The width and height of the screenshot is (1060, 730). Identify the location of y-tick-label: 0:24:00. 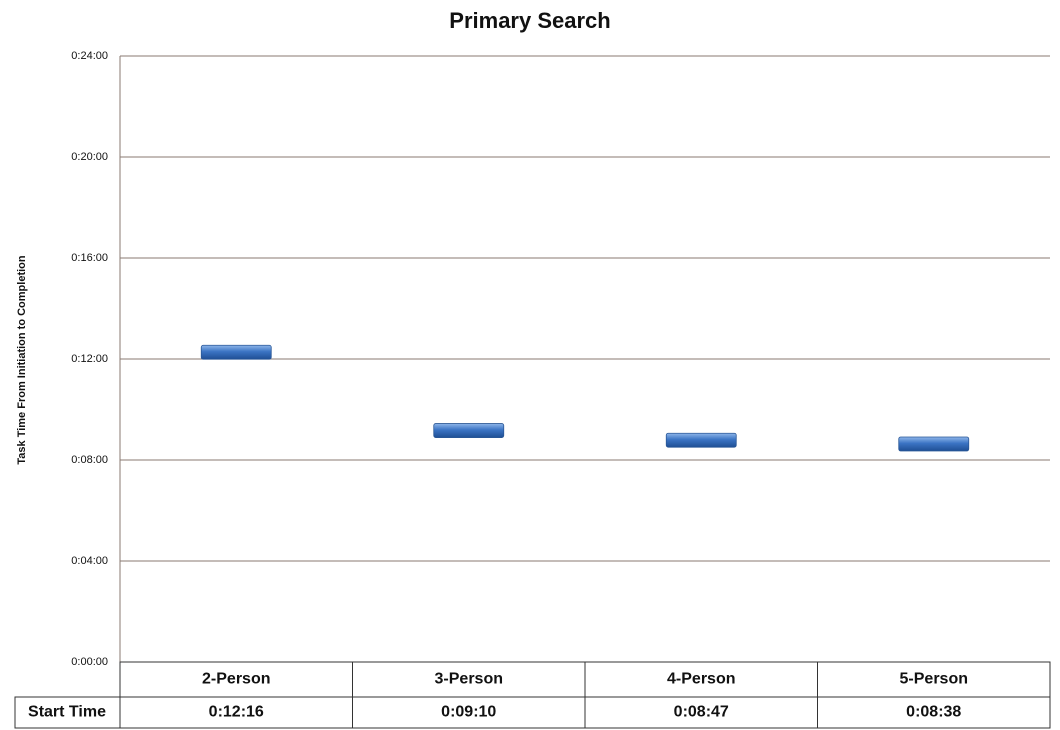
(89, 56).